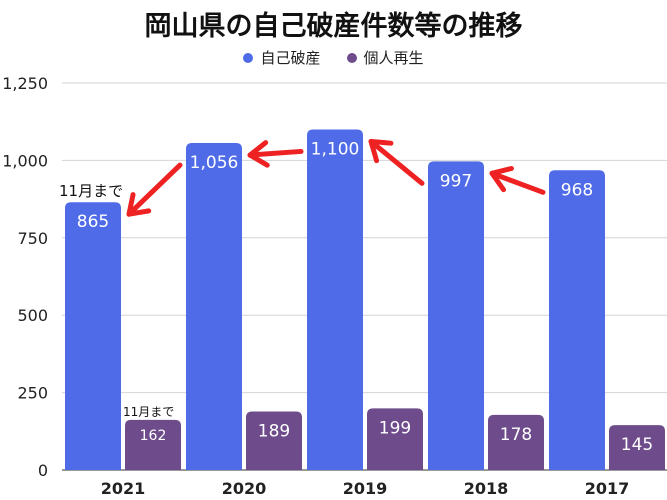  What do you see at coordinates (456, 181) in the screenshot?
I see `data-label: 997` at bounding box center [456, 181].